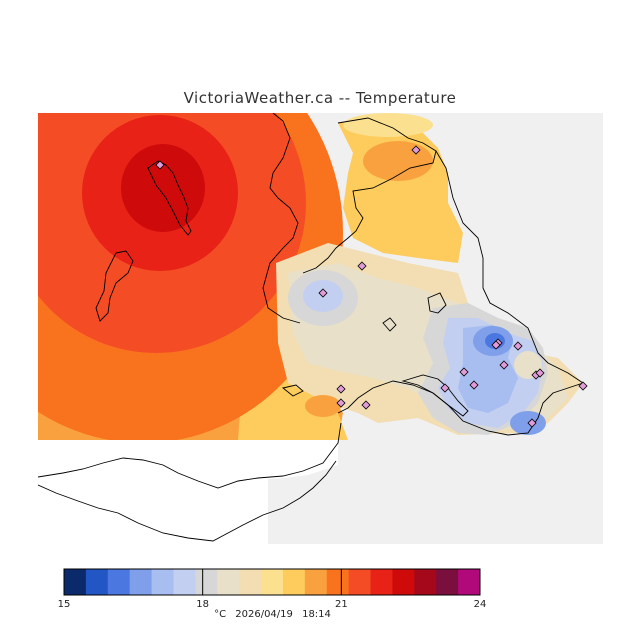 This screenshot has height=640, width=640. What do you see at coordinates (190, 455) in the screenshot?
I see `south-shore-coastline` at bounding box center [190, 455].